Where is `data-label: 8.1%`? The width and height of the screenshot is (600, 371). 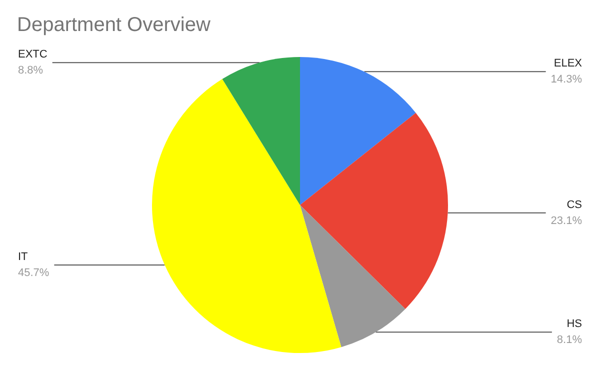
data-label: 8.1% is located at coordinates (569, 340).